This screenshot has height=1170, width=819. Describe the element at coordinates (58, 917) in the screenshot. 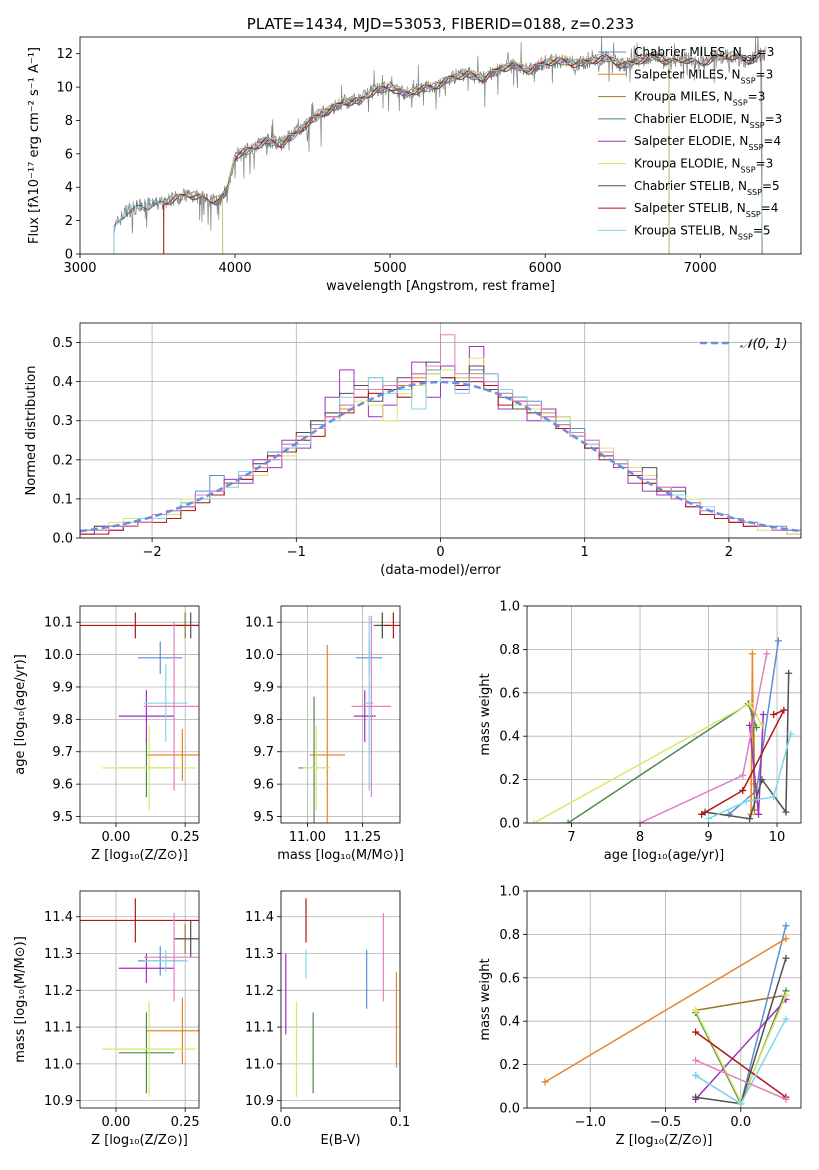

I see `y-tick-label: 11.4` at that location.